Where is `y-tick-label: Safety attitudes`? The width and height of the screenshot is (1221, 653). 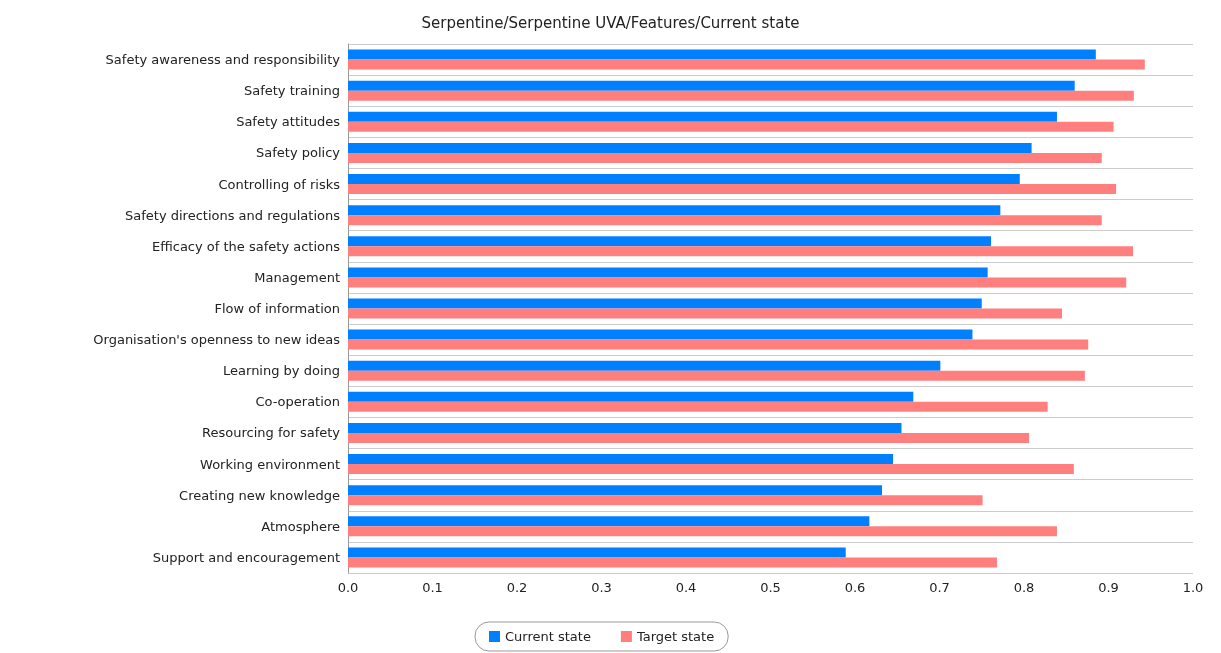
y-tick-label: Safety attitudes is located at coordinates (288, 122).